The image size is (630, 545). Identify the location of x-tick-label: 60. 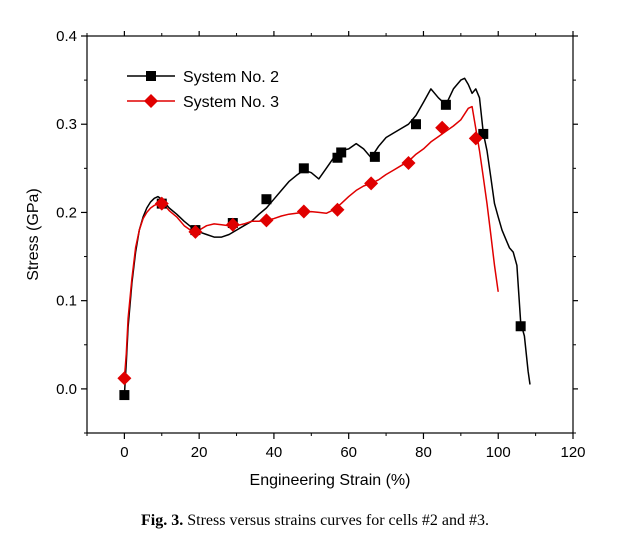
(348, 452).